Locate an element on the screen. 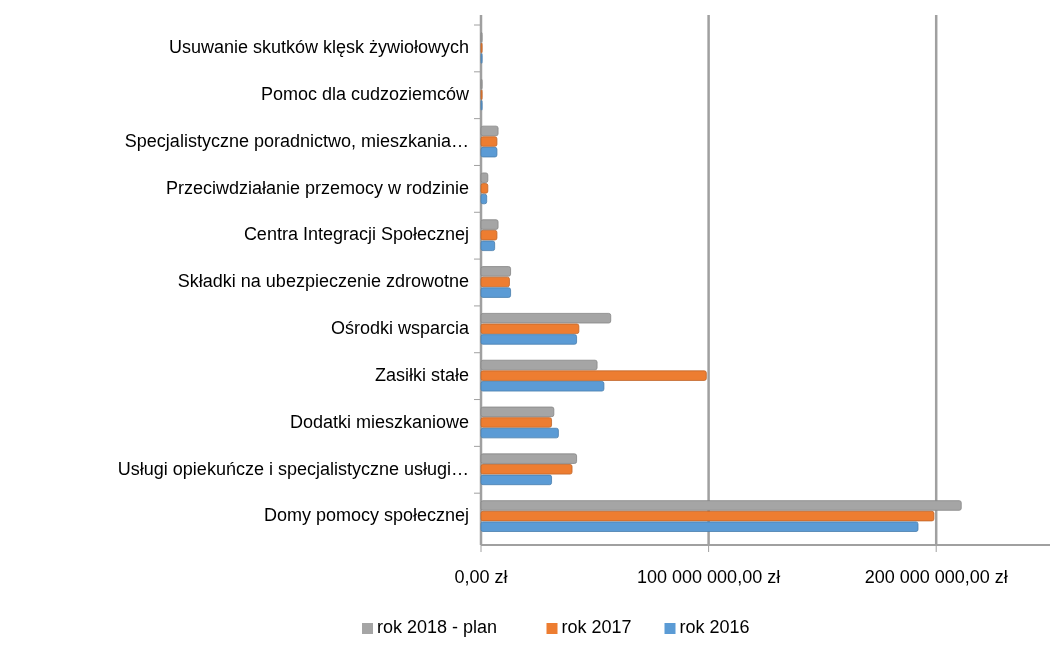 This screenshot has width=1052, height=646. y-tick-label: Usuwanie skutków klęsk żywiołowych is located at coordinates (318, 47).